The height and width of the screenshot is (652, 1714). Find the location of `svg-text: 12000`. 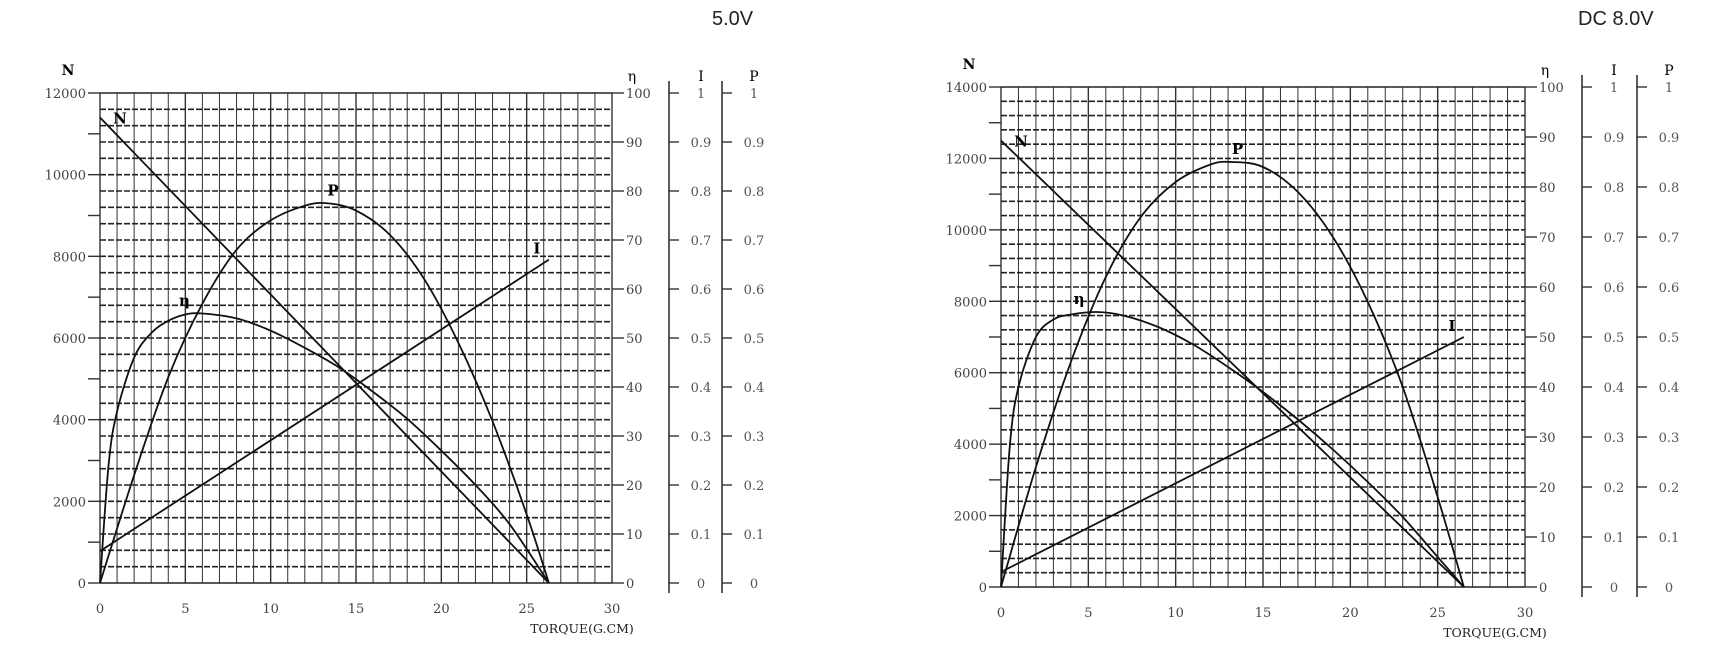

svg-text: 12000 is located at coordinates (966, 159).